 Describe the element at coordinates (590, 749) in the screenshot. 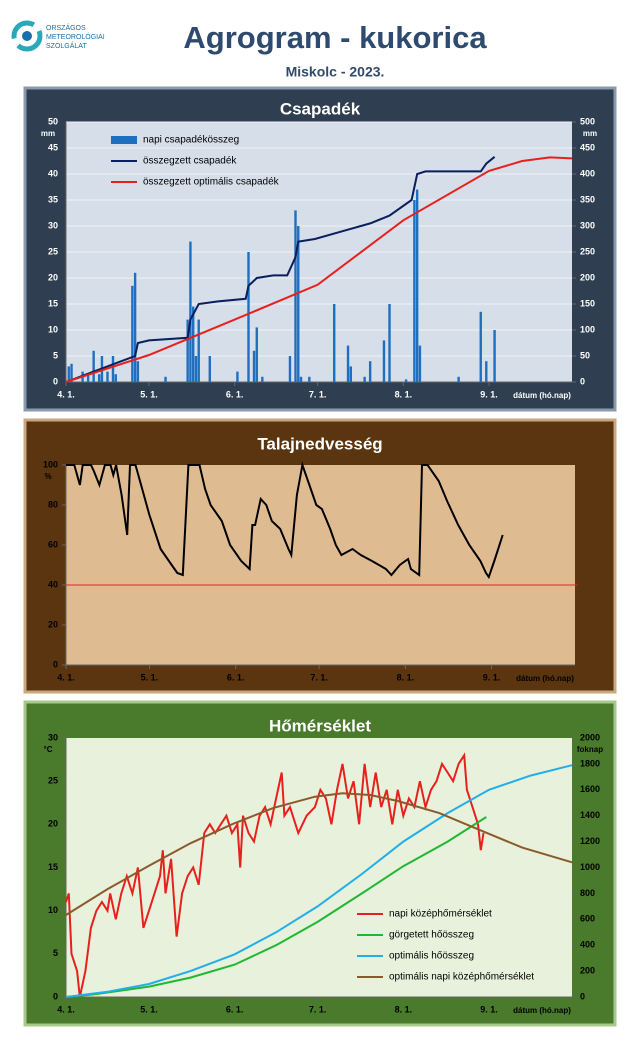

I see `y2-unit: foknap` at that location.